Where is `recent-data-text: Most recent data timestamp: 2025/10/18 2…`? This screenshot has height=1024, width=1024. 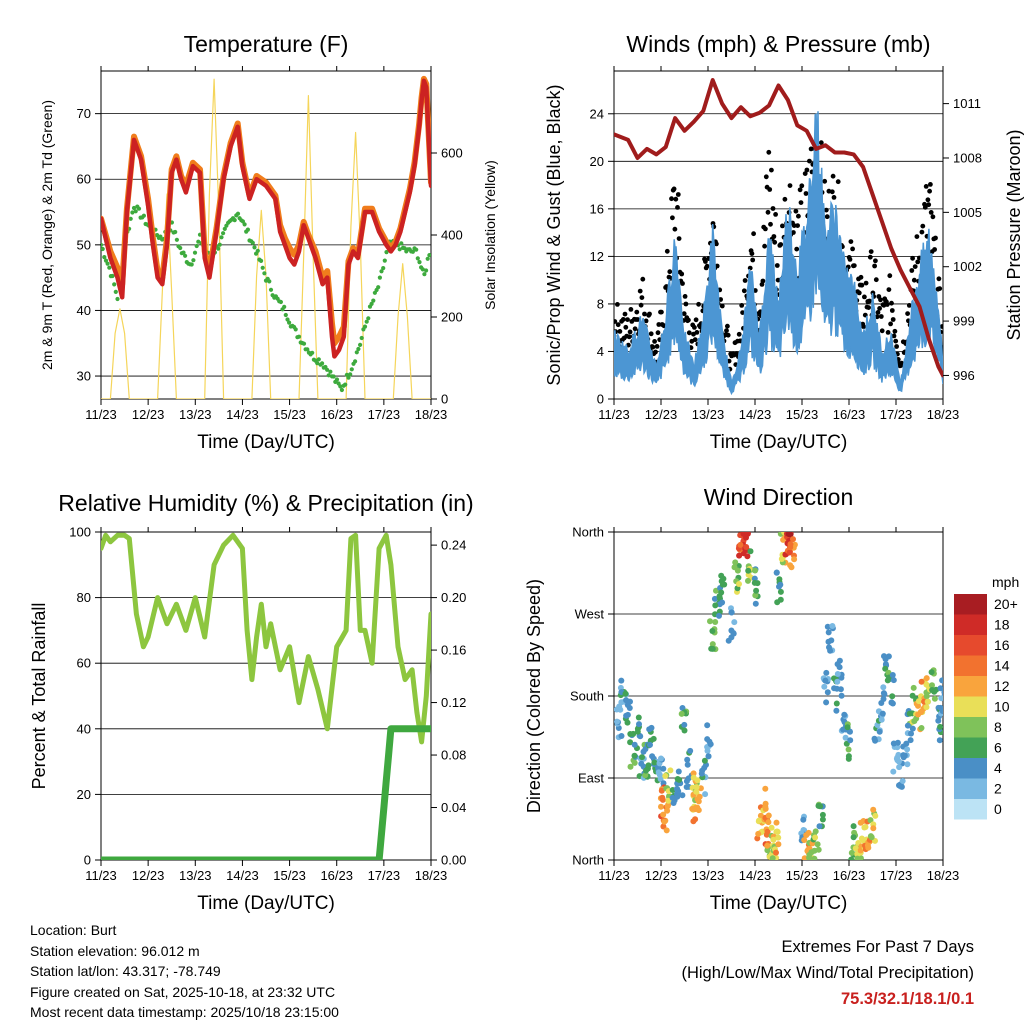
recent-data-text: Most recent data timestamp: 2025/10/18 2… is located at coordinates (184, 1012).